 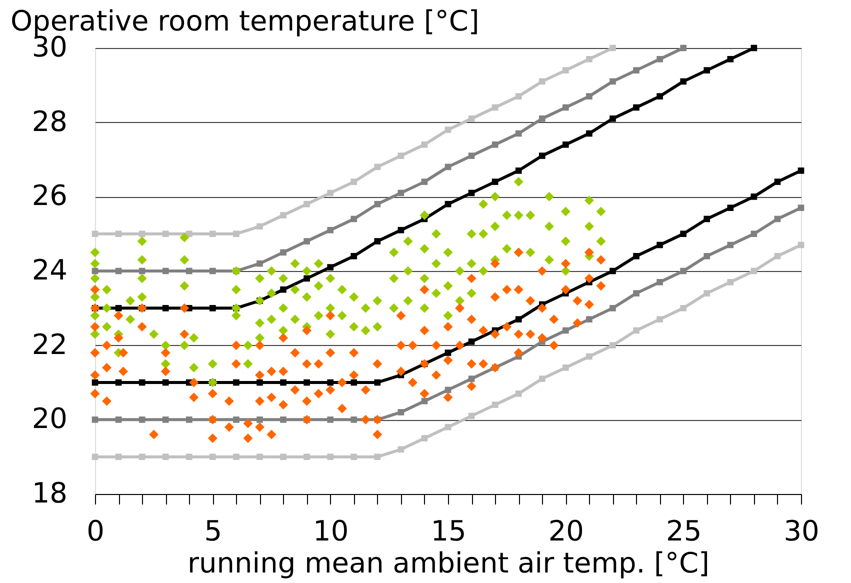 What do you see at coordinates (449, 563) in the screenshot?
I see `x-axis-title: running mean ambient air temp. [°C]` at bounding box center [449, 563].